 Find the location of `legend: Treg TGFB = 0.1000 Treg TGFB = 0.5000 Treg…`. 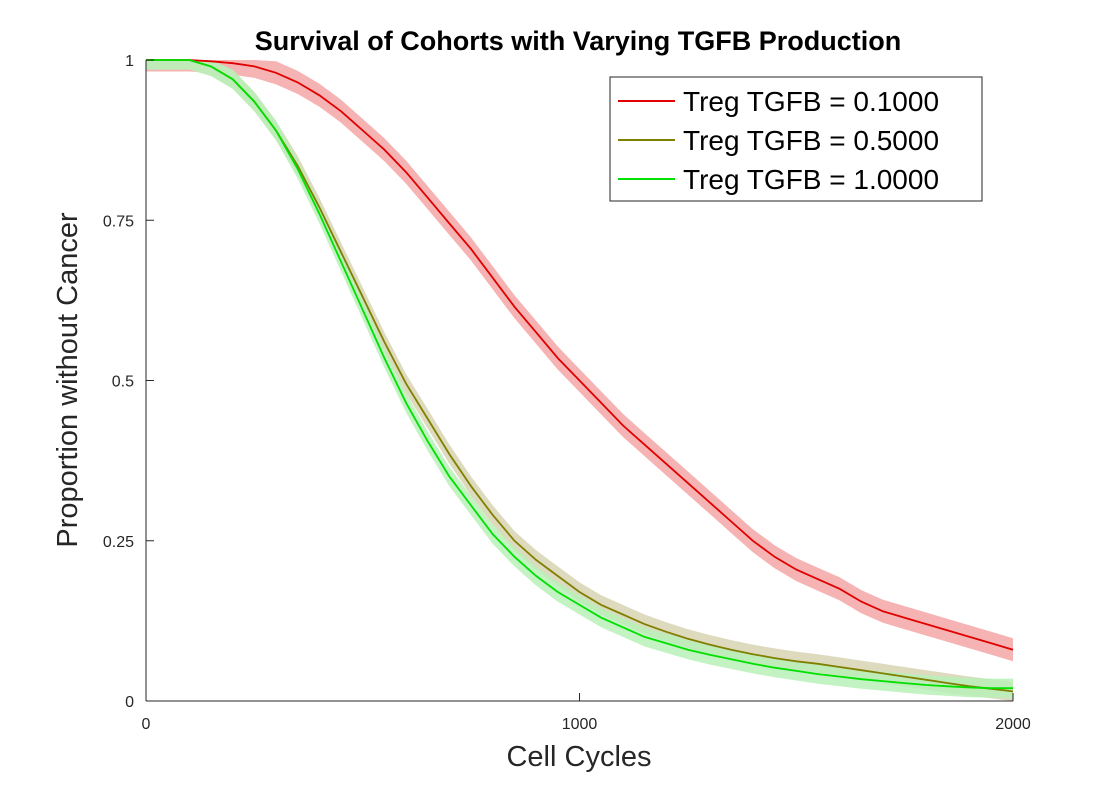

legend: Treg TGFB = 0.1000 Treg TGFB = 0.5000 Treg… is located at coordinates (796, 139).